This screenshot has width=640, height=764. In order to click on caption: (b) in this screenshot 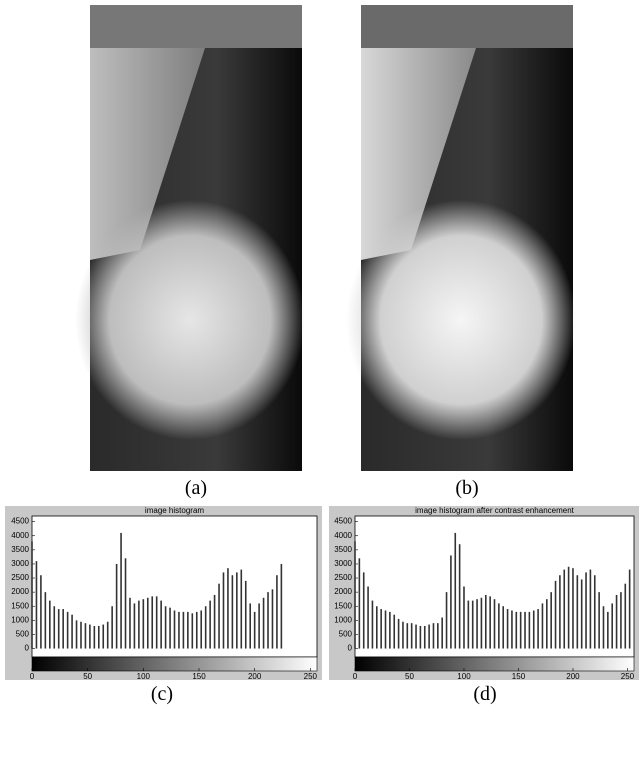, I will do `click(466, 488)`.